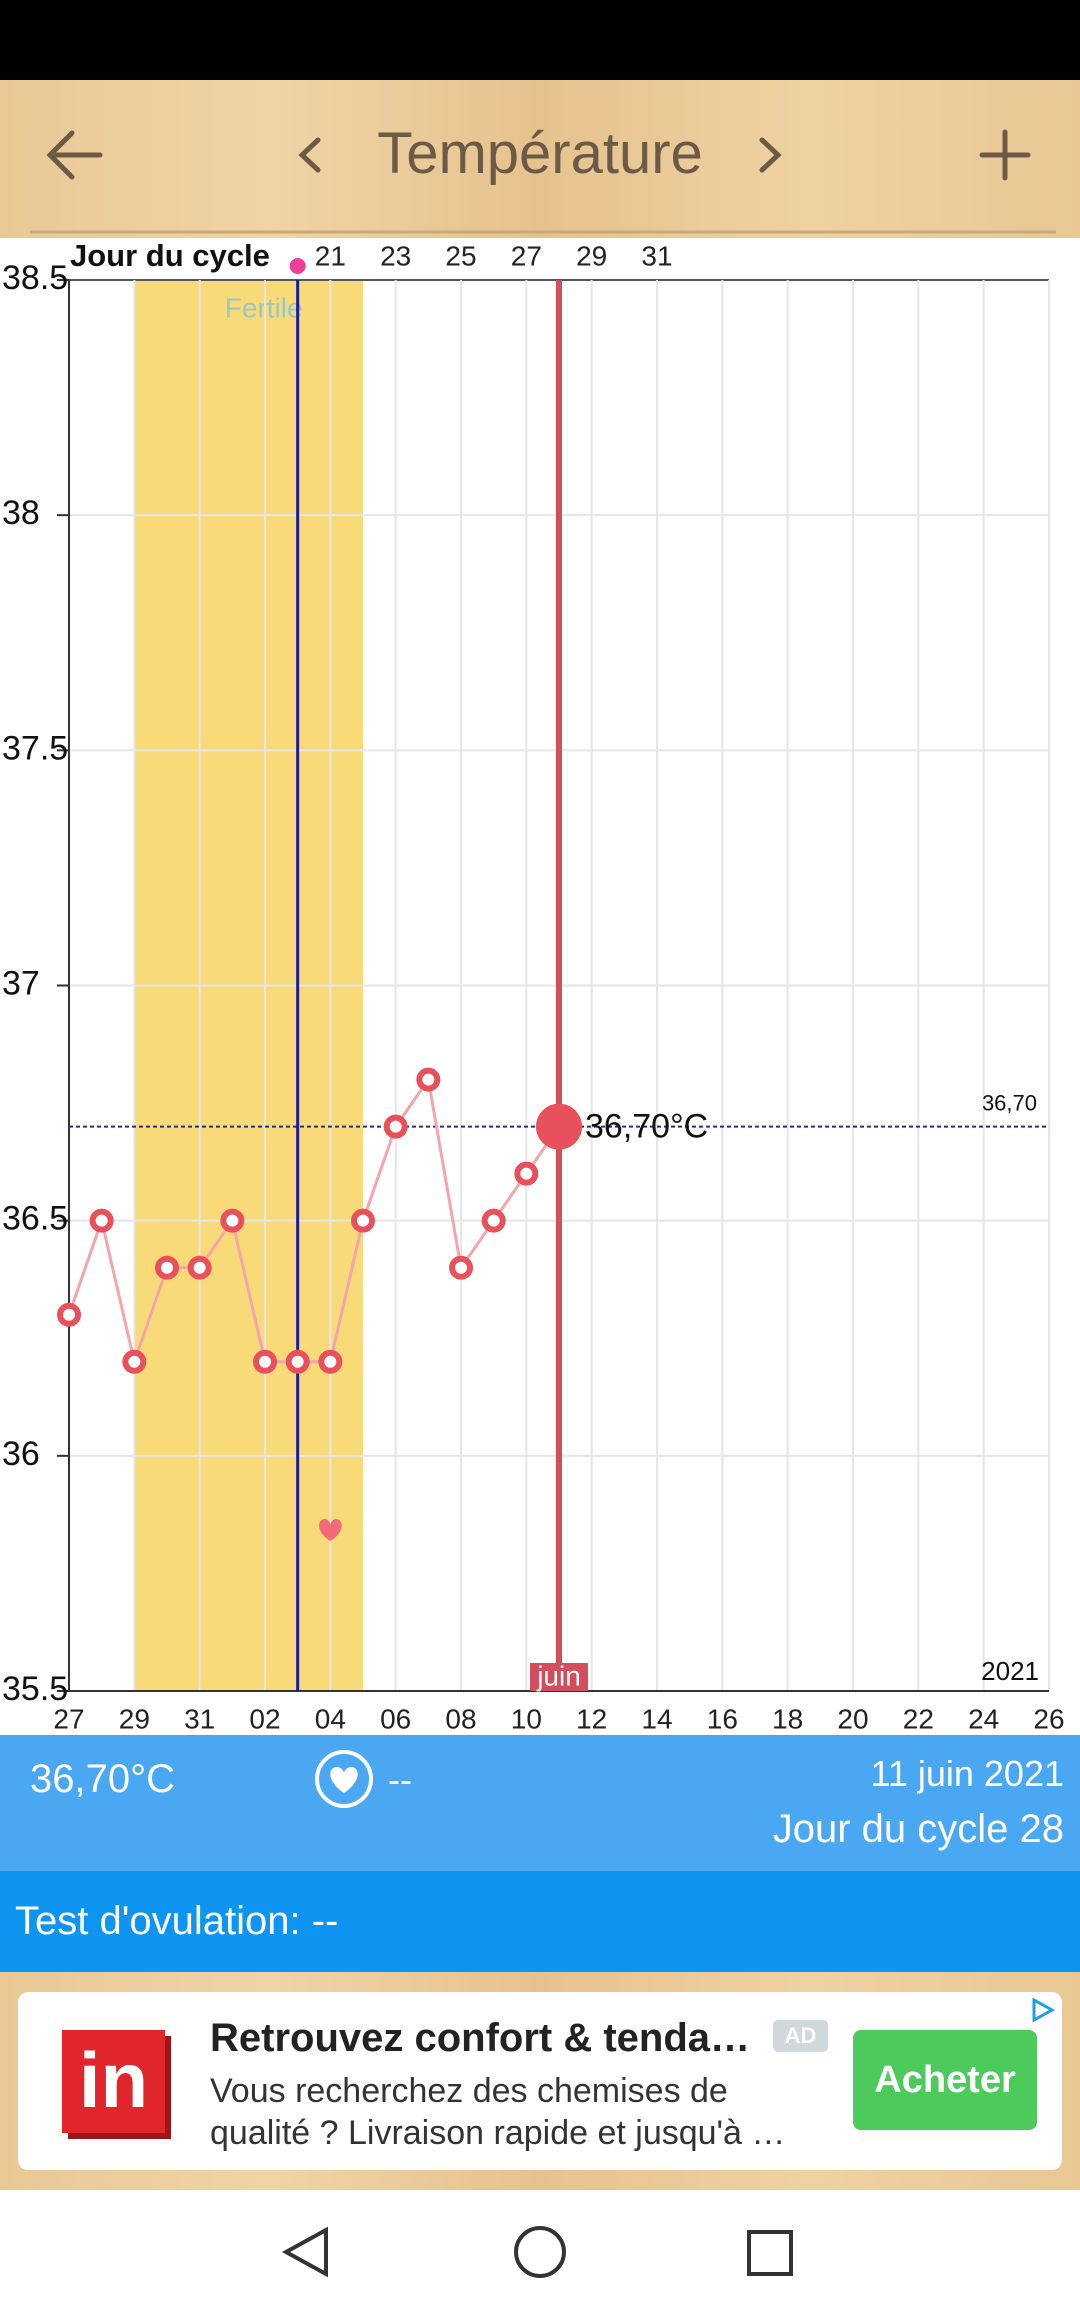 The image size is (1080, 2317). I want to click on nav-icons, so click(537, 2252).